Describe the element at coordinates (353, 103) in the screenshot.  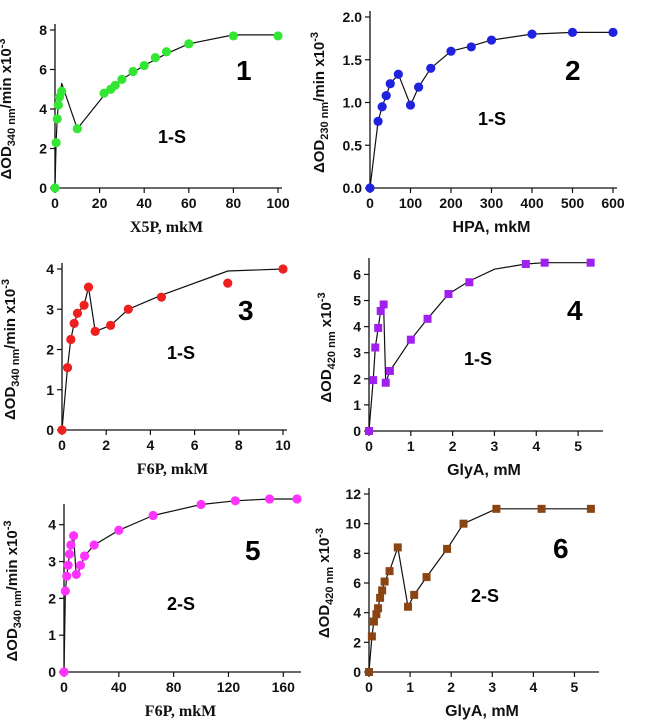
I see `y-tick-label: 1.0` at that location.